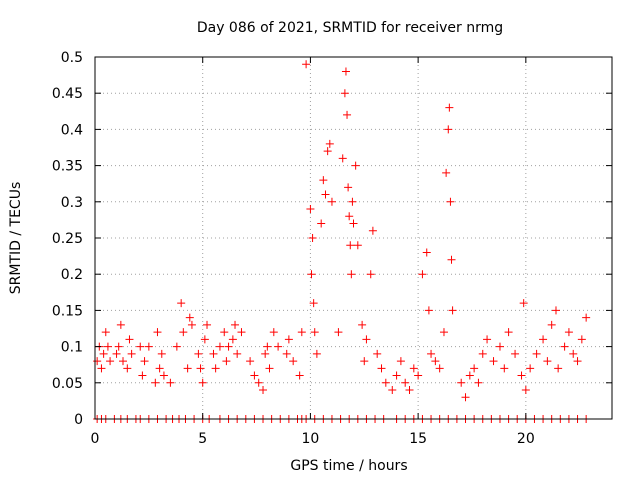 This screenshot has height=480, width=640. What do you see at coordinates (95, 439) in the screenshot?
I see `x-tick-label: 0` at bounding box center [95, 439].